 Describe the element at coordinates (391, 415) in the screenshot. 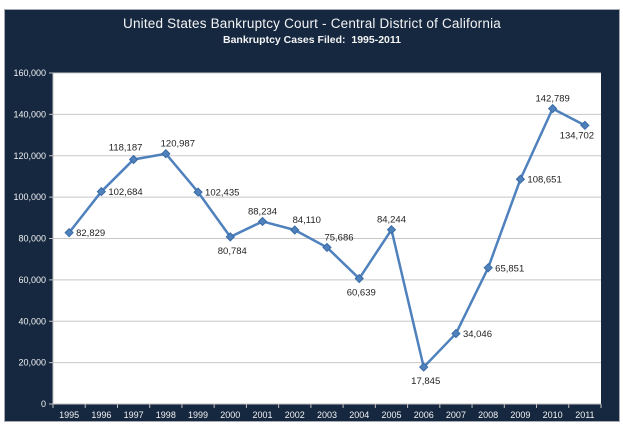

I see `x-axis-tick-label: 2005` at that location.